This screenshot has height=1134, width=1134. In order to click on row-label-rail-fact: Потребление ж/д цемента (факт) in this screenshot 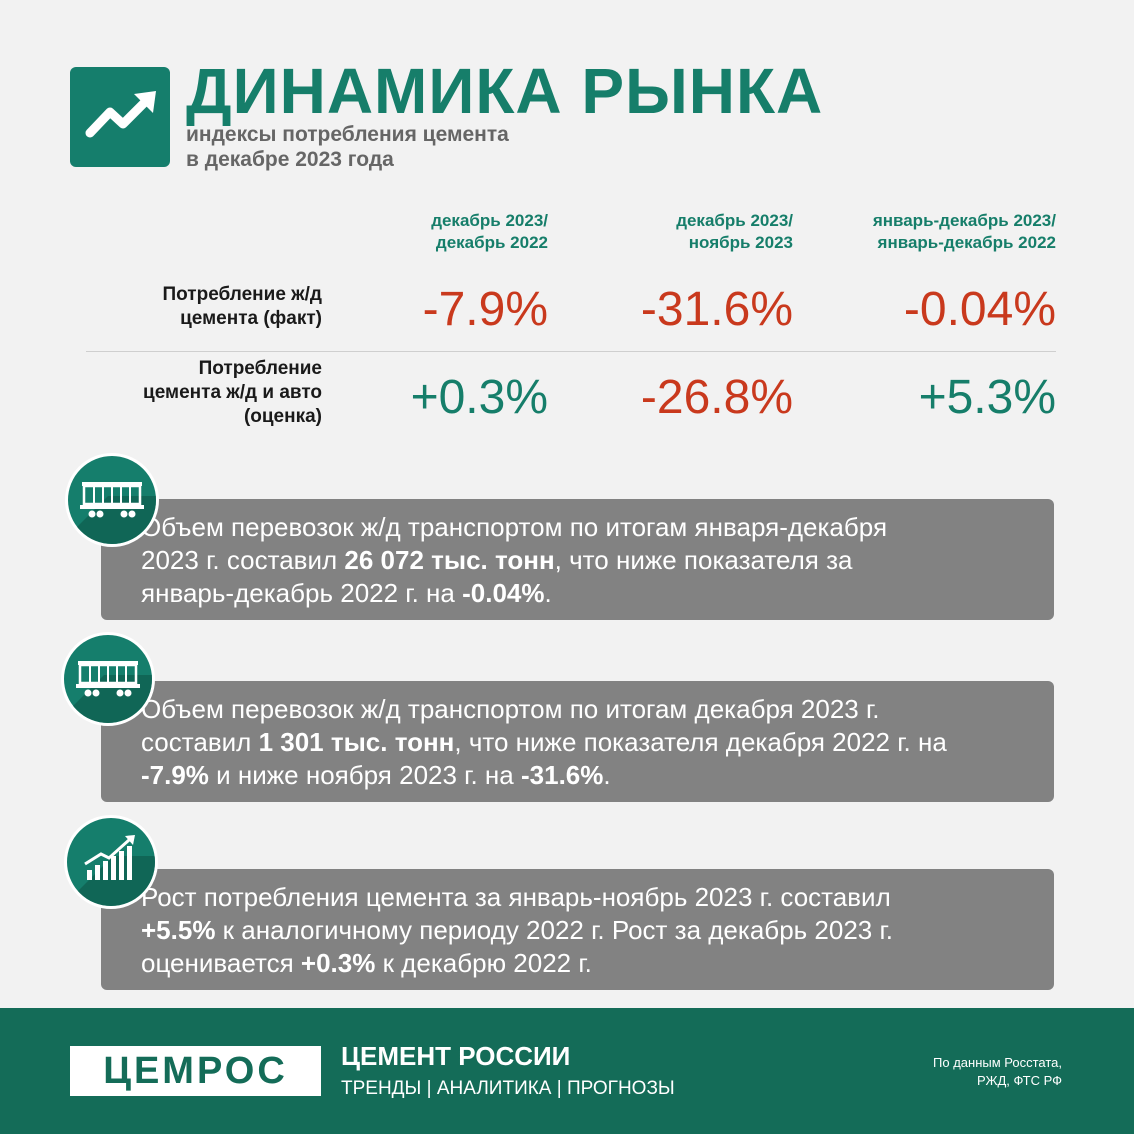, I will do `click(242, 307)`.